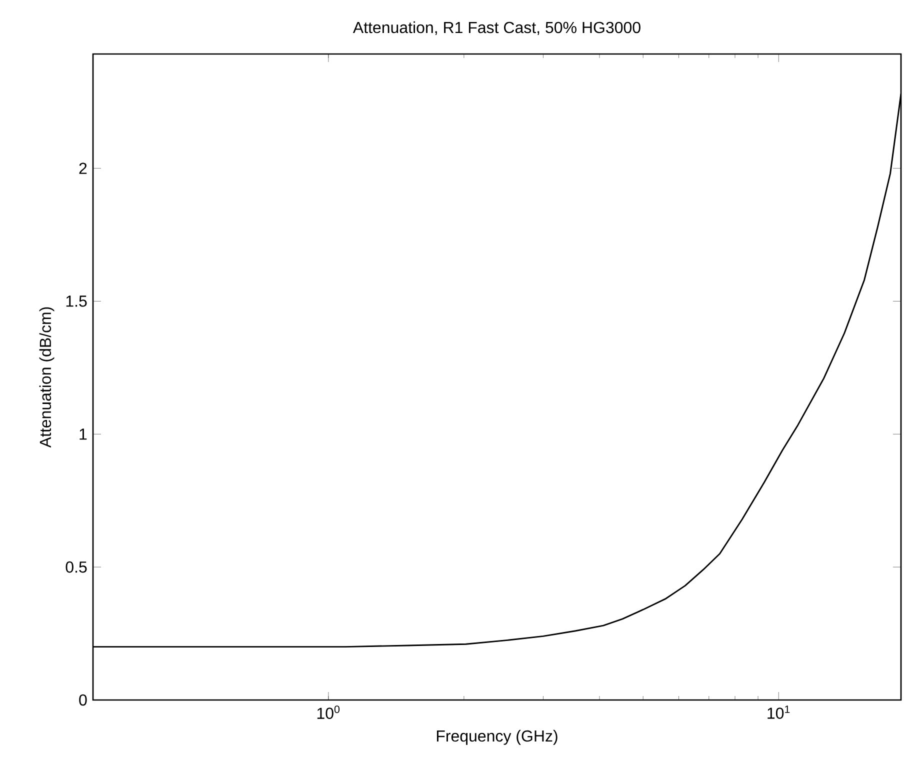  What do you see at coordinates (83, 434) in the screenshot?
I see `y-tick-label: 1` at bounding box center [83, 434].